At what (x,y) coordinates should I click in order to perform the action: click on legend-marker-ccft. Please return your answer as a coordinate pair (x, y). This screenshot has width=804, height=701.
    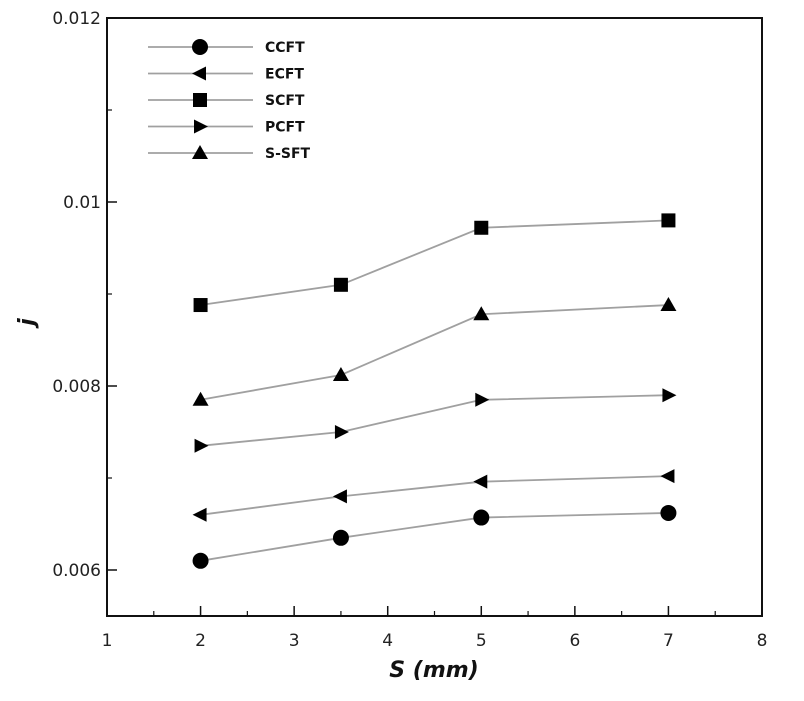
    Looking at the image, I should click on (200, 47).